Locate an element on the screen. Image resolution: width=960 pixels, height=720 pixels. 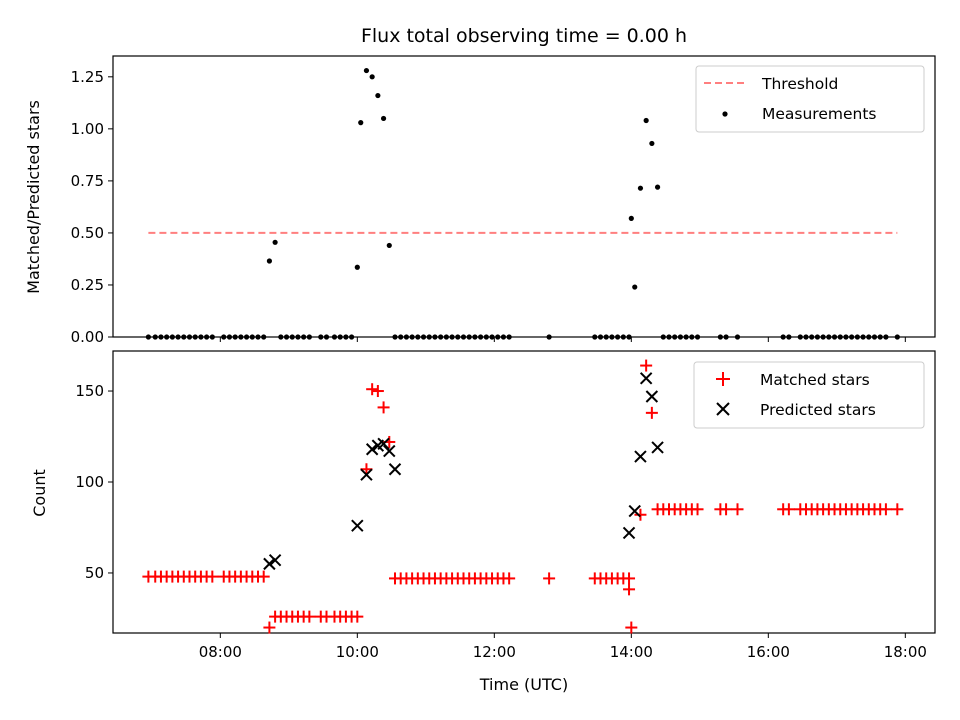
top-y-ticks: 0.00 0.25 0.50 0.75 1.00 1.25 is located at coordinates (92, 207).